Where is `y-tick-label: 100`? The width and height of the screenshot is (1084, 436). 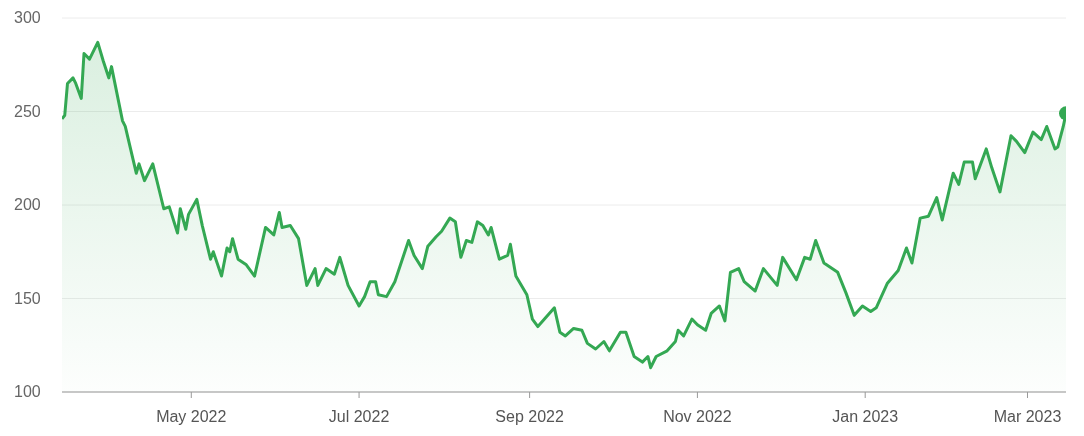
y-tick-label: 100 is located at coordinates (27, 391).